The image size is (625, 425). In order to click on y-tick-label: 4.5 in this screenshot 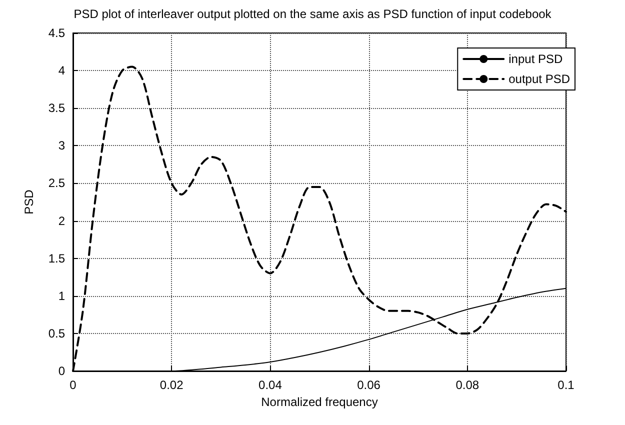, I will do `click(57, 33)`.